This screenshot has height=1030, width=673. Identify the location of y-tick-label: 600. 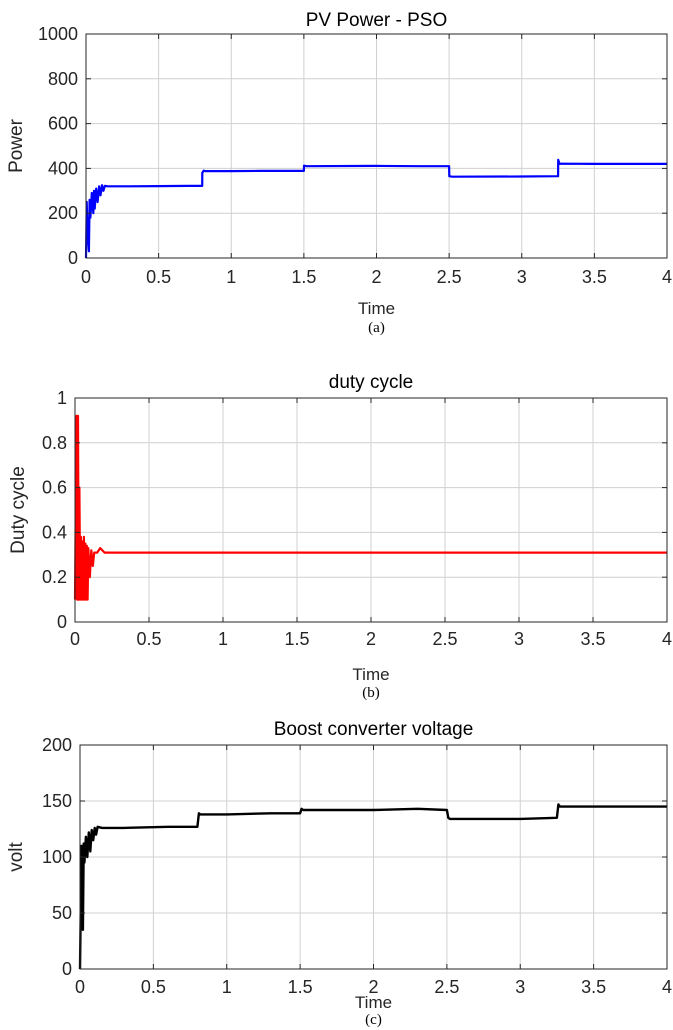
(63, 124).